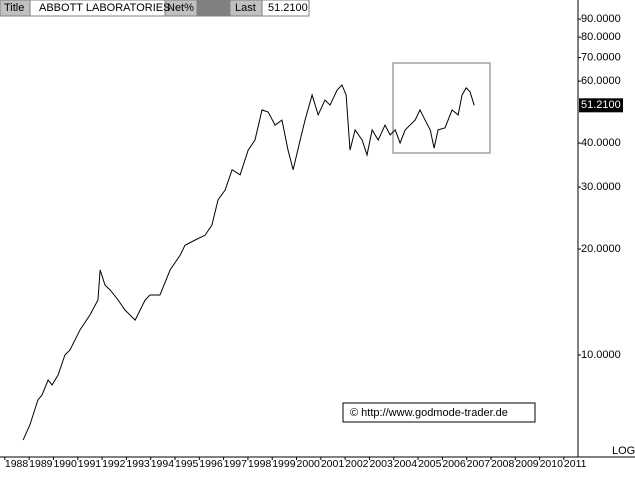 Image resolution: width=635 pixels, height=477 pixels. I want to click on x-tick-label: 1989, so click(41, 464).